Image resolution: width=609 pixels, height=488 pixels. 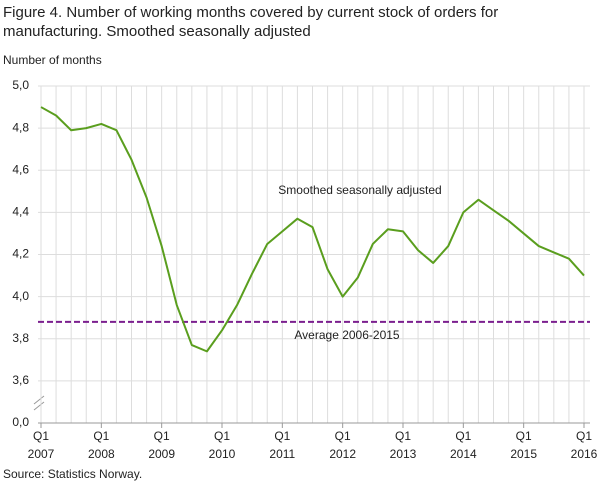 What do you see at coordinates (523, 454) in the screenshot?
I see `x-group-label: 2015` at bounding box center [523, 454].